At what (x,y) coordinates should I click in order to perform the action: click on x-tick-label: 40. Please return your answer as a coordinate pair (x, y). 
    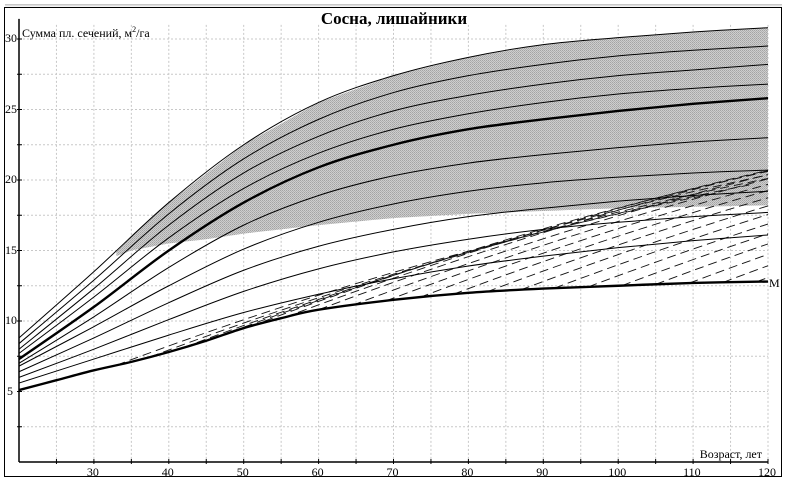
    Looking at the image, I should click on (167, 472).